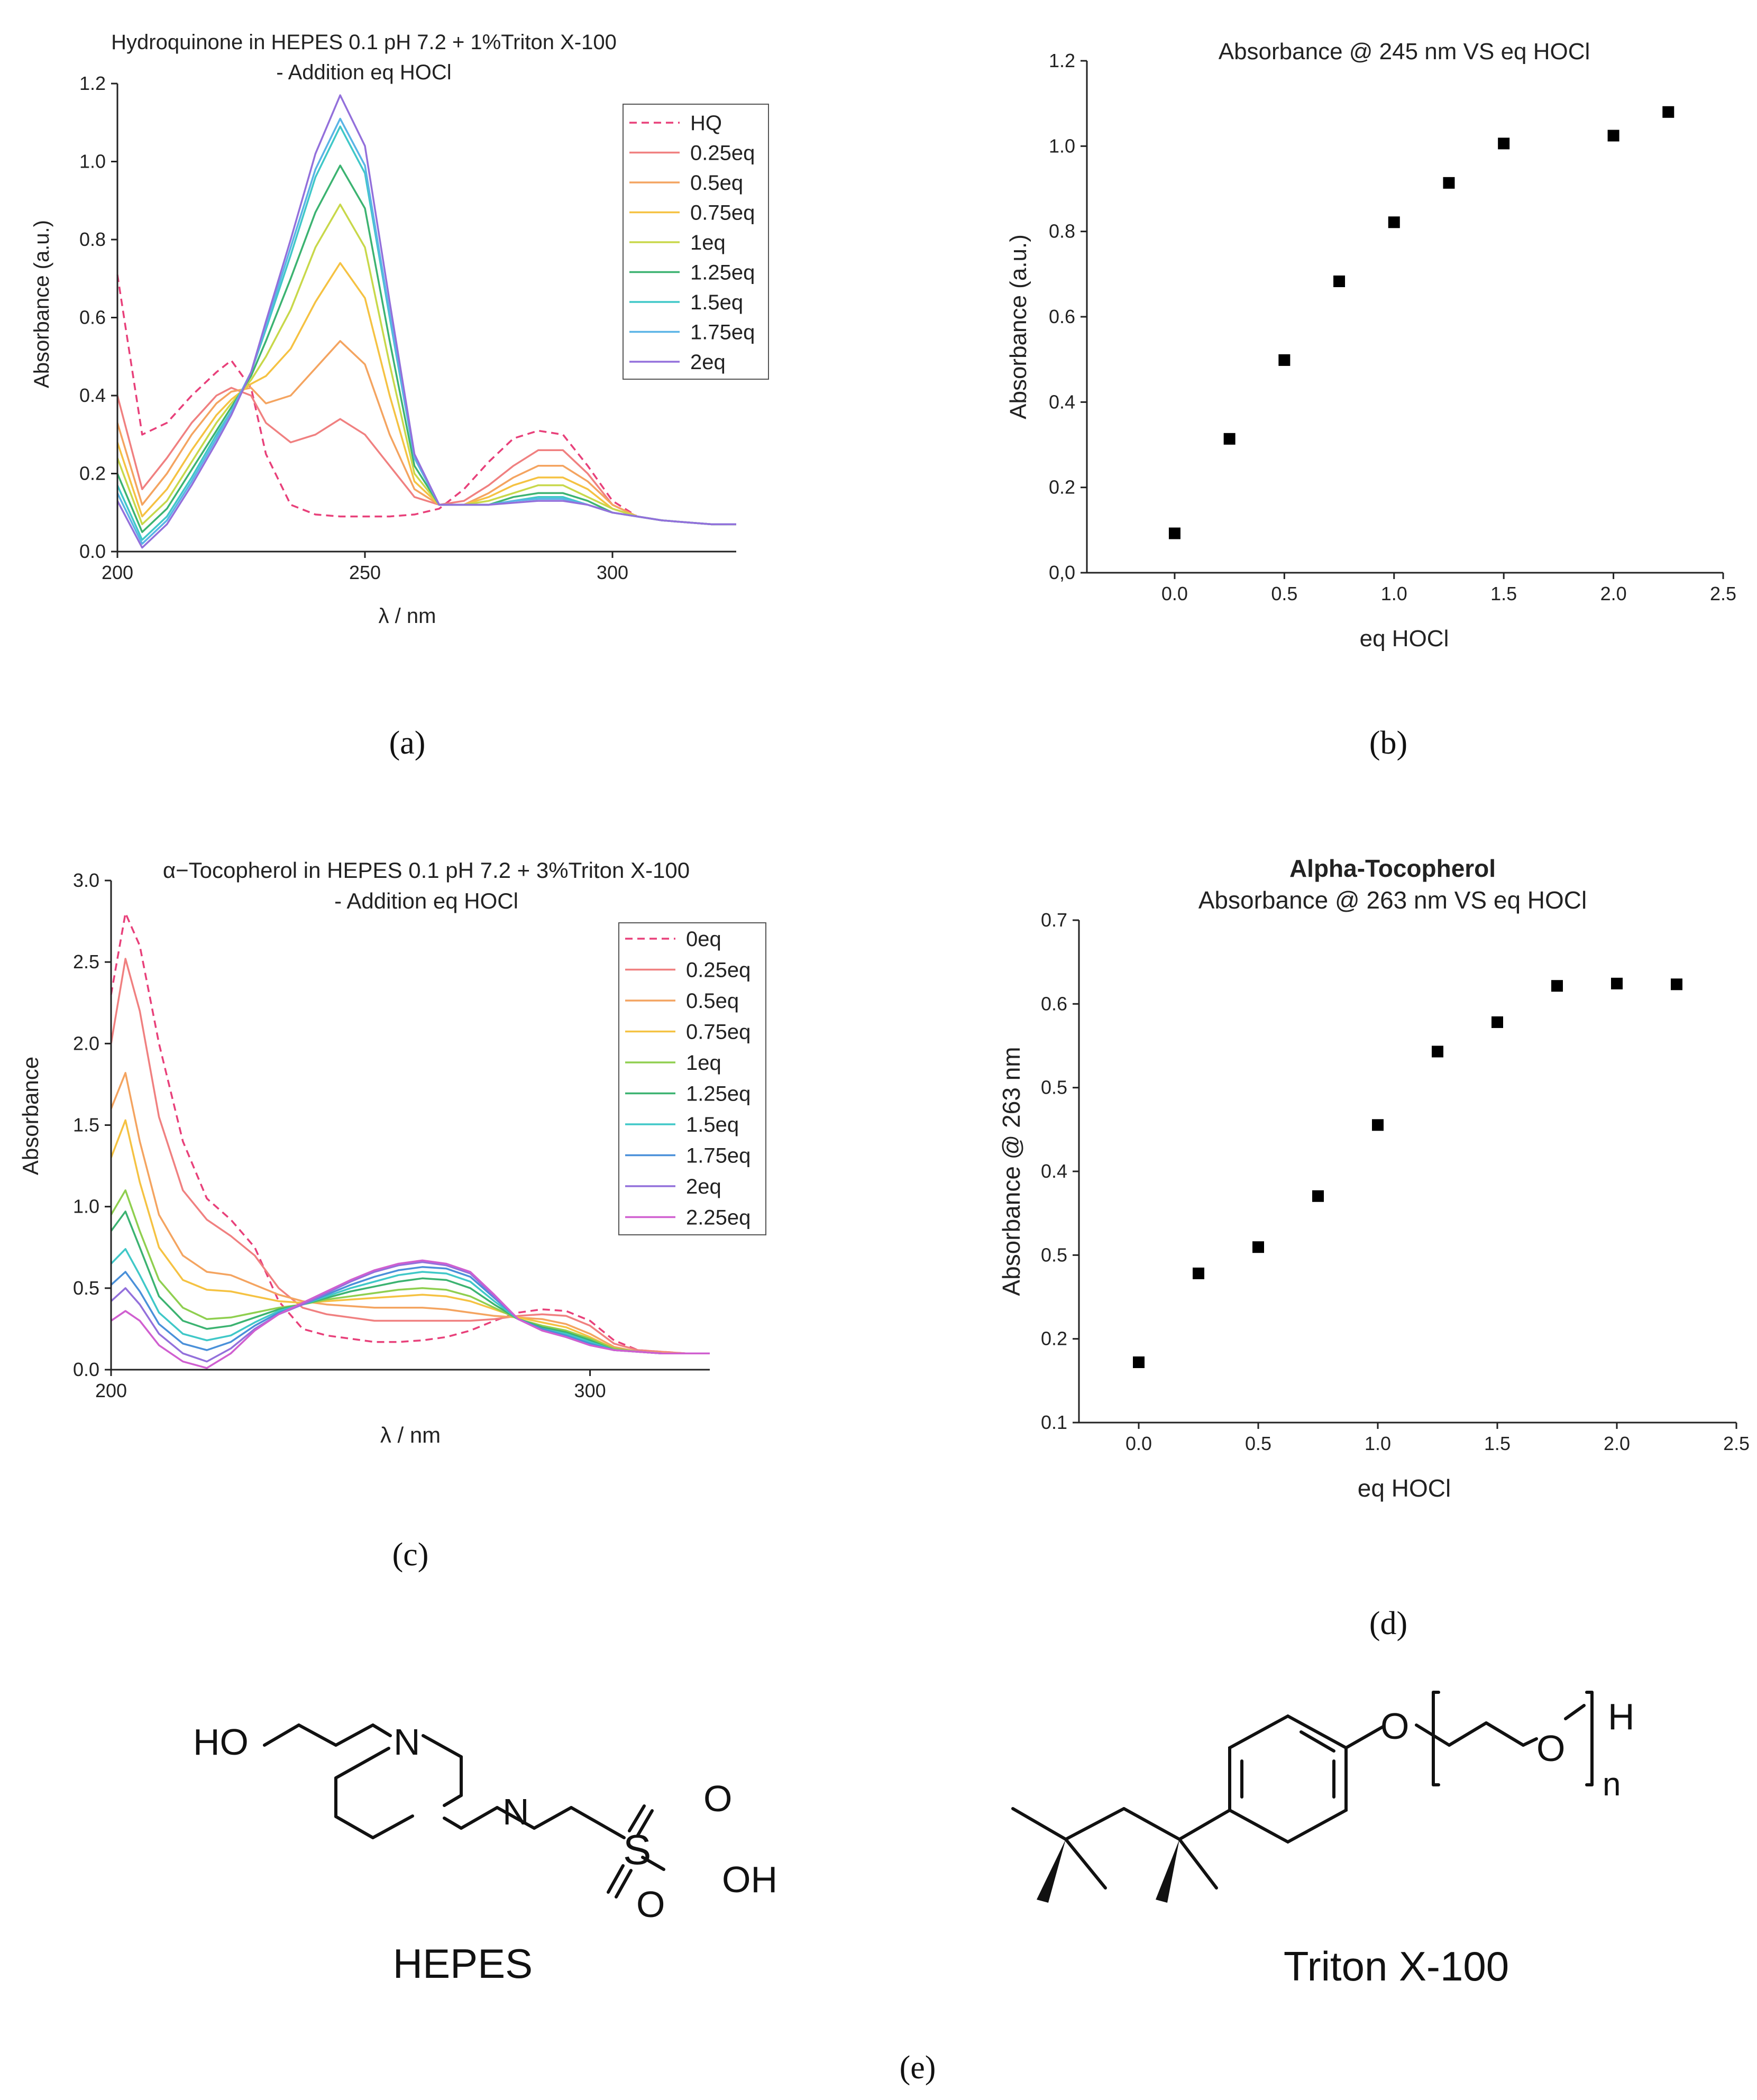  I want to click on legend-label-2eq: 2eq, so click(703, 1186).